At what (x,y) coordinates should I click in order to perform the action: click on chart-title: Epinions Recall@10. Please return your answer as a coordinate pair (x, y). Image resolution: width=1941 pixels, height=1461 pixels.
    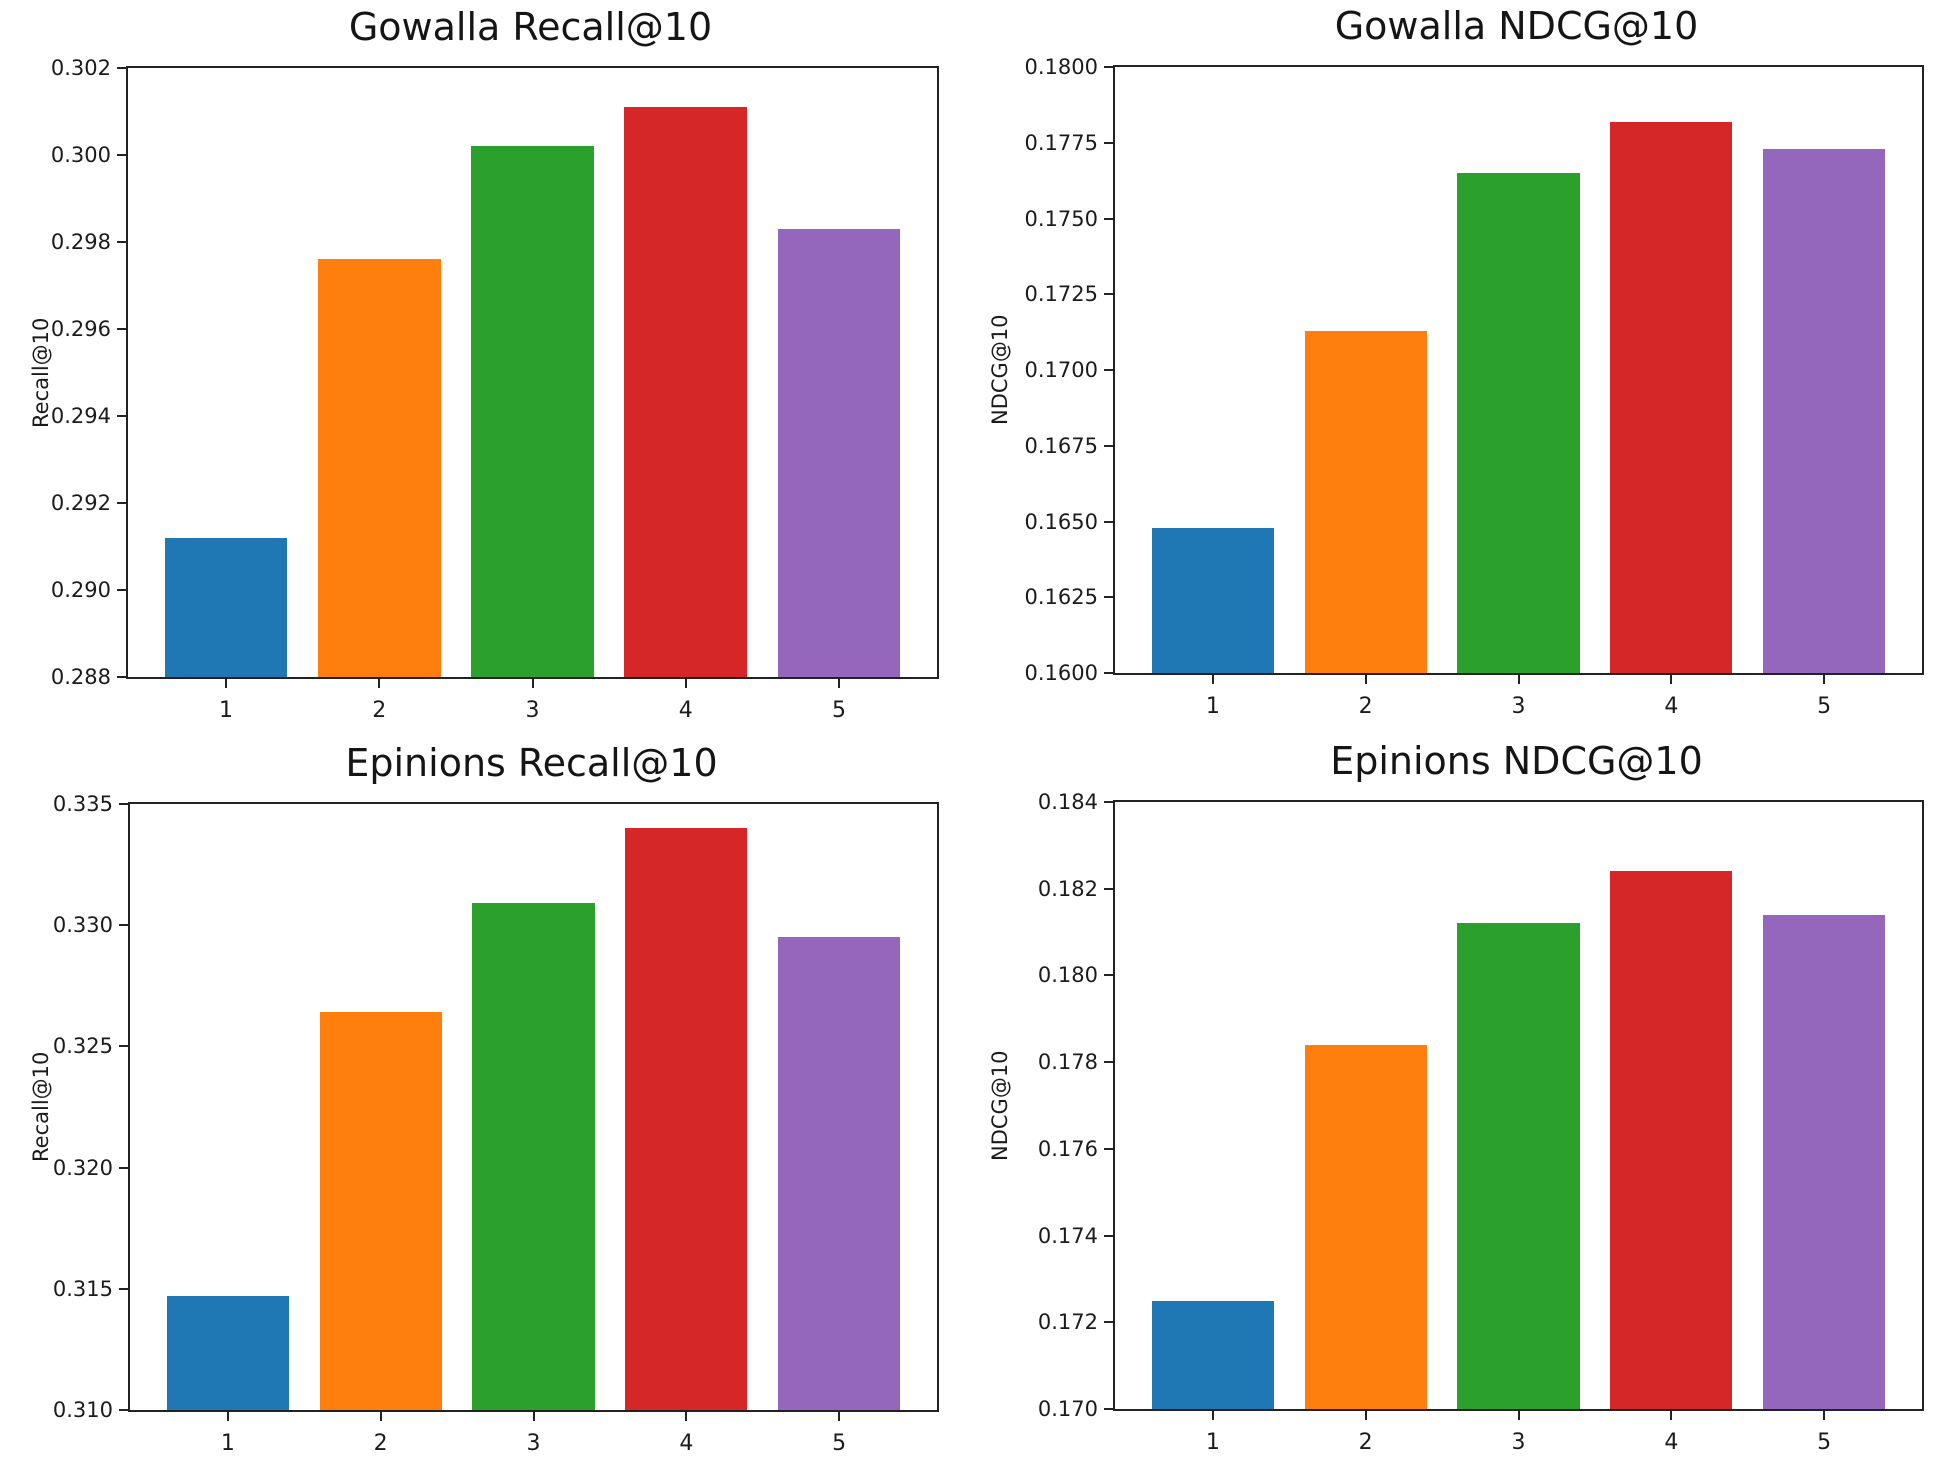
    Looking at the image, I should click on (531, 763).